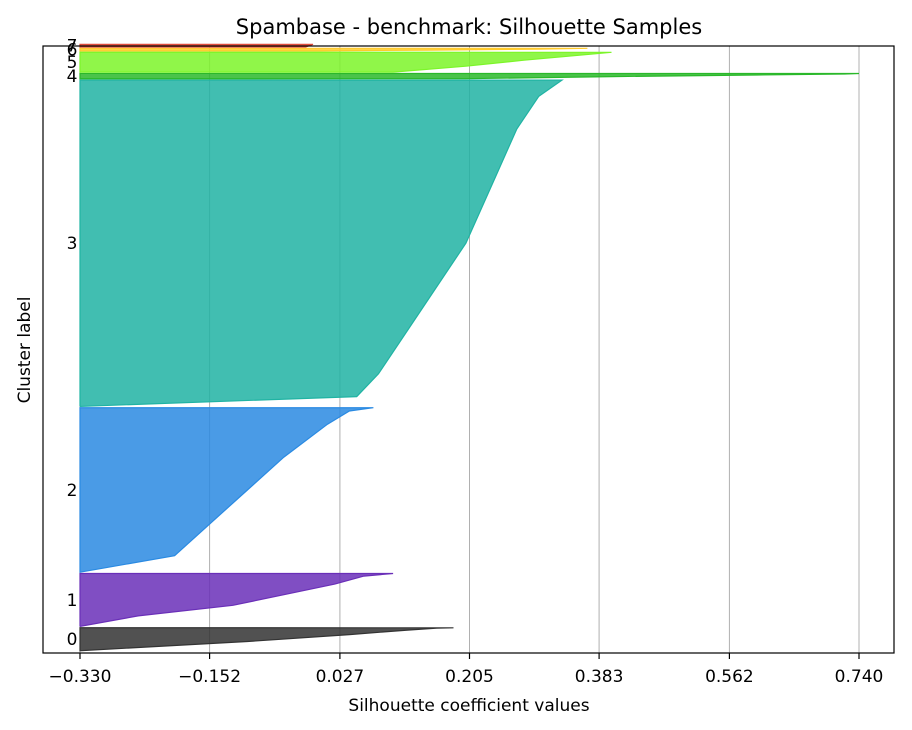 The image size is (912, 730). Describe the element at coordinates (72, 601) in the screenshot. I see `cluster-label-1: 1` at that location.